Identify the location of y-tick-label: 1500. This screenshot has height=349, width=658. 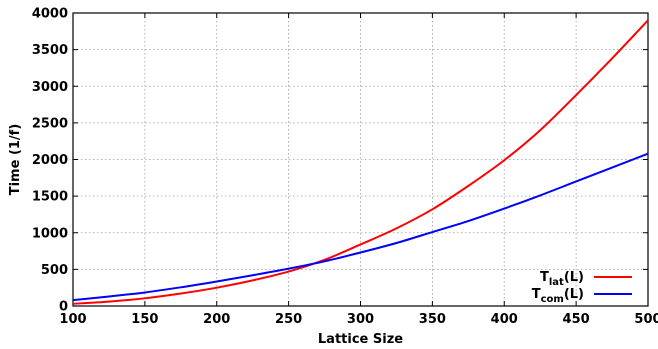
(50, 197).